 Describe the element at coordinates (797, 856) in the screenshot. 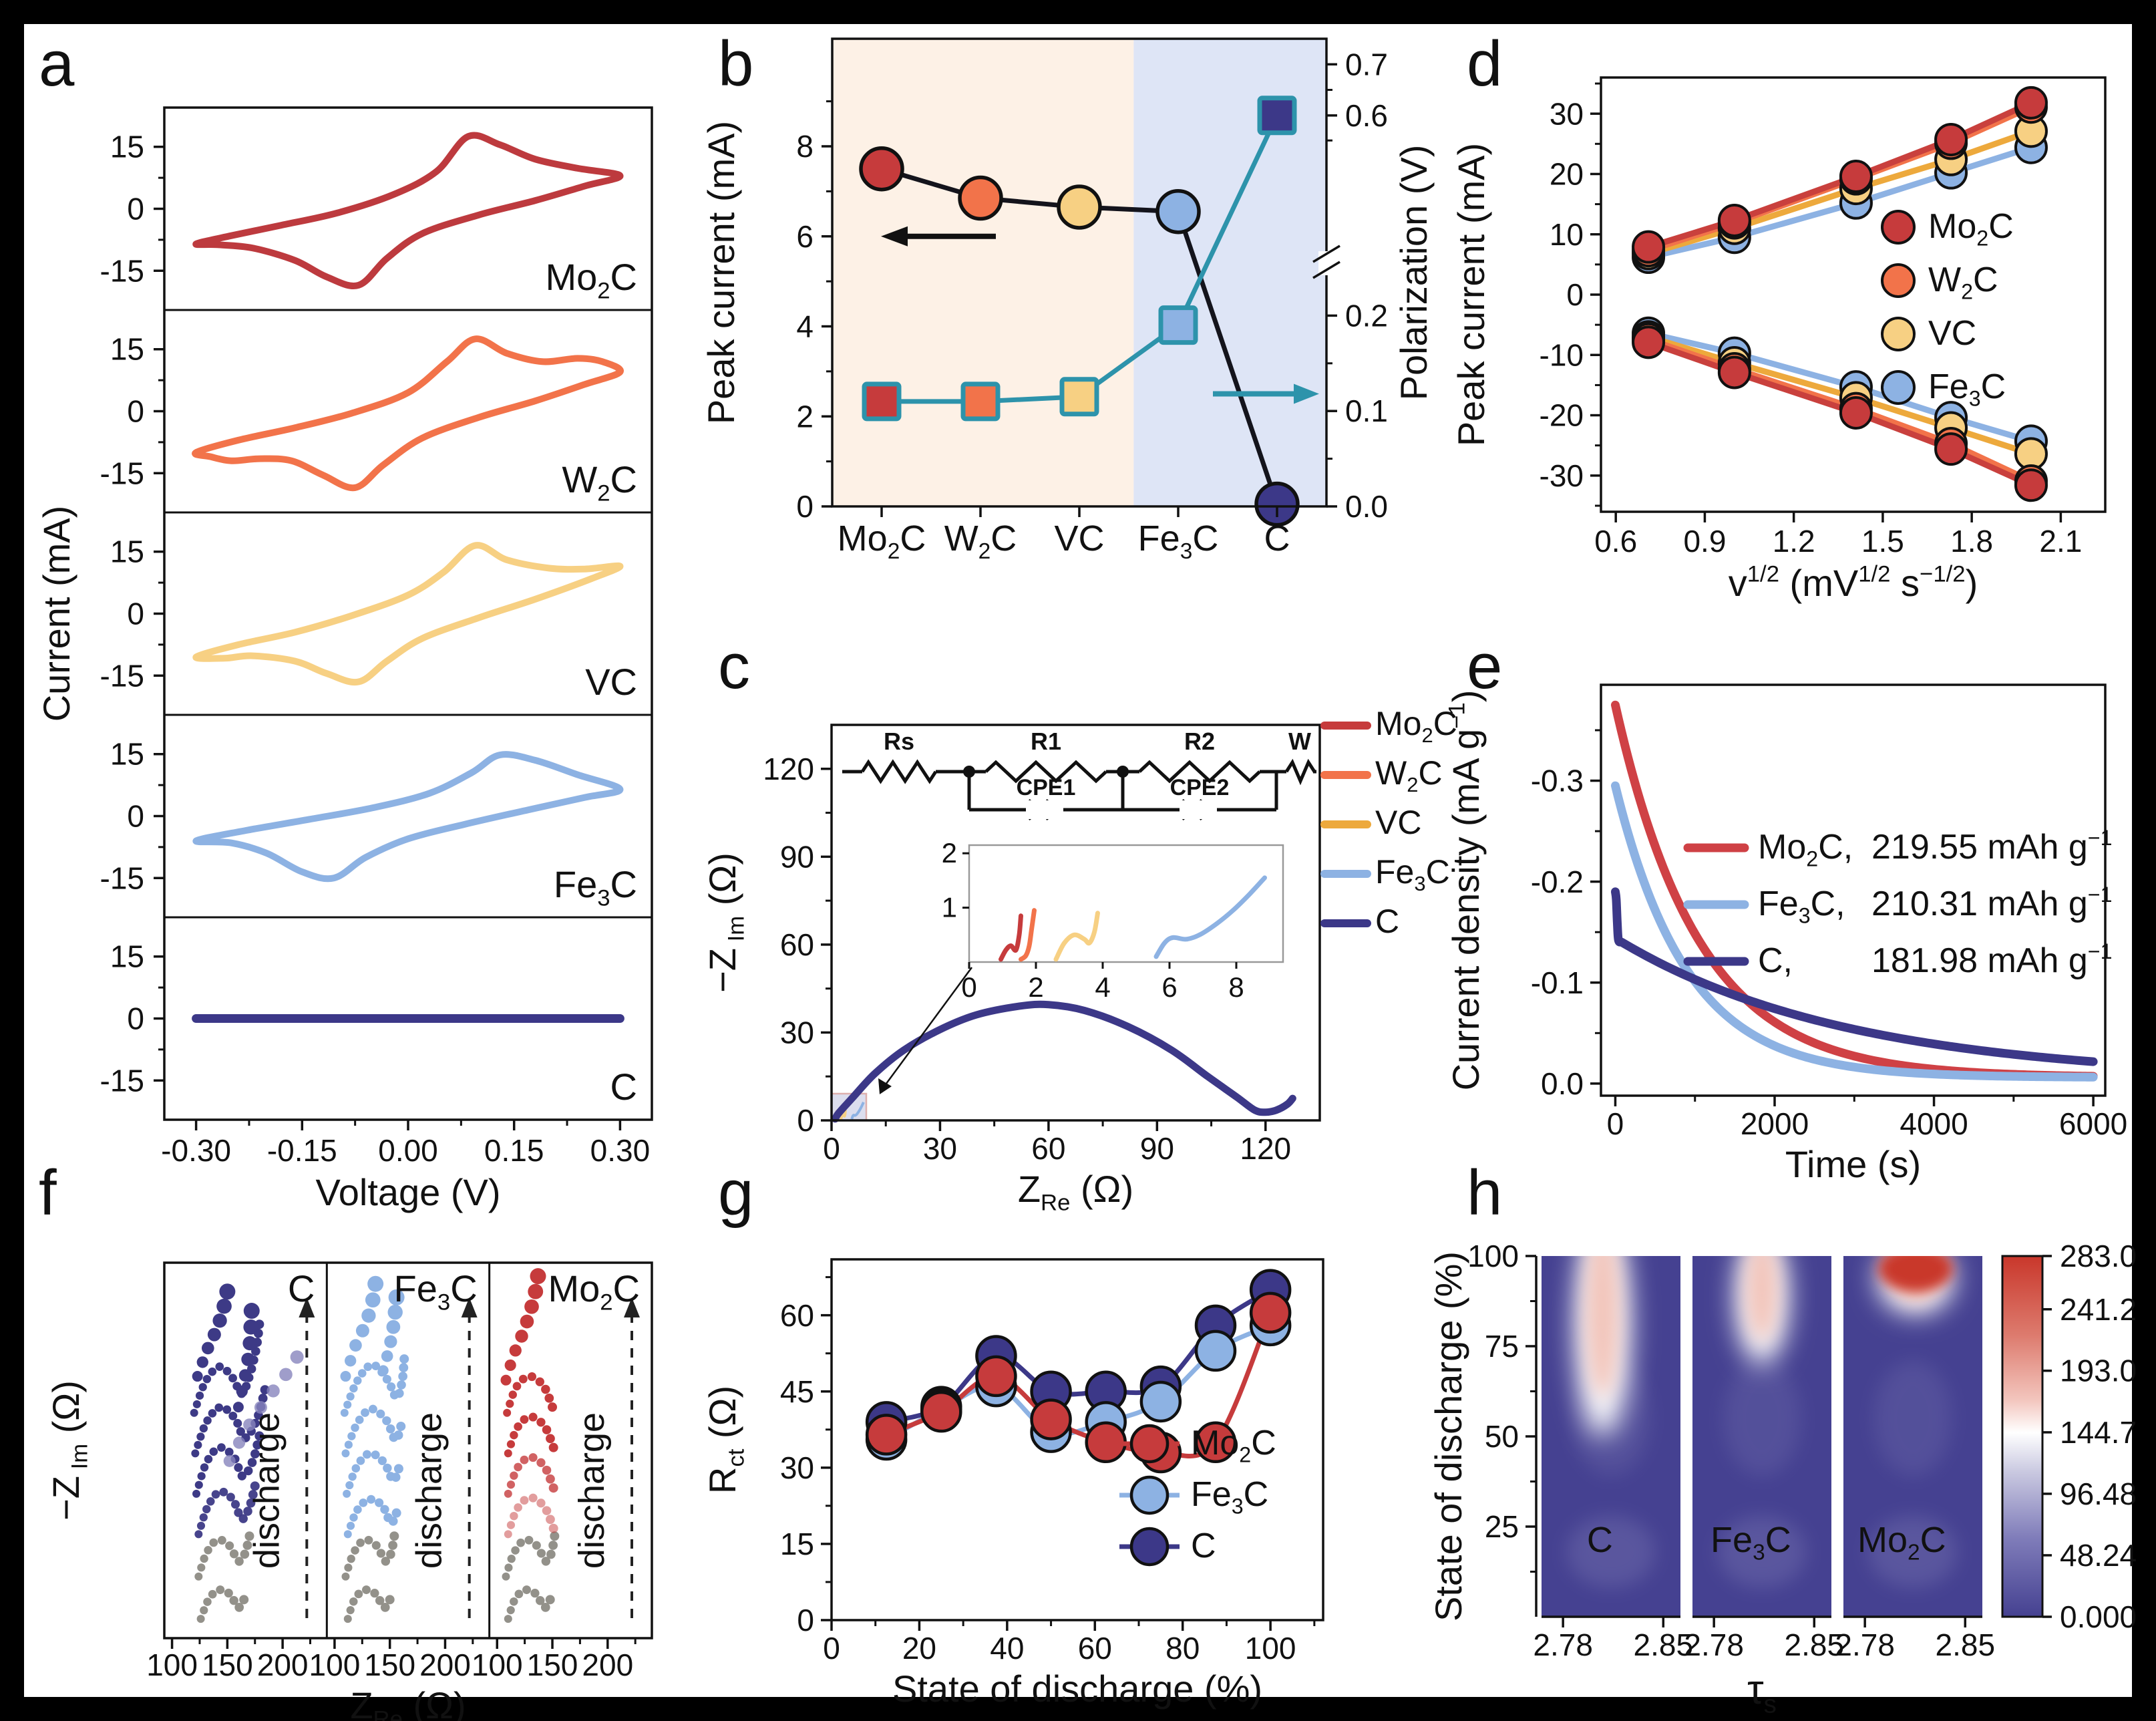

I see `svg-text: 90` at that location.